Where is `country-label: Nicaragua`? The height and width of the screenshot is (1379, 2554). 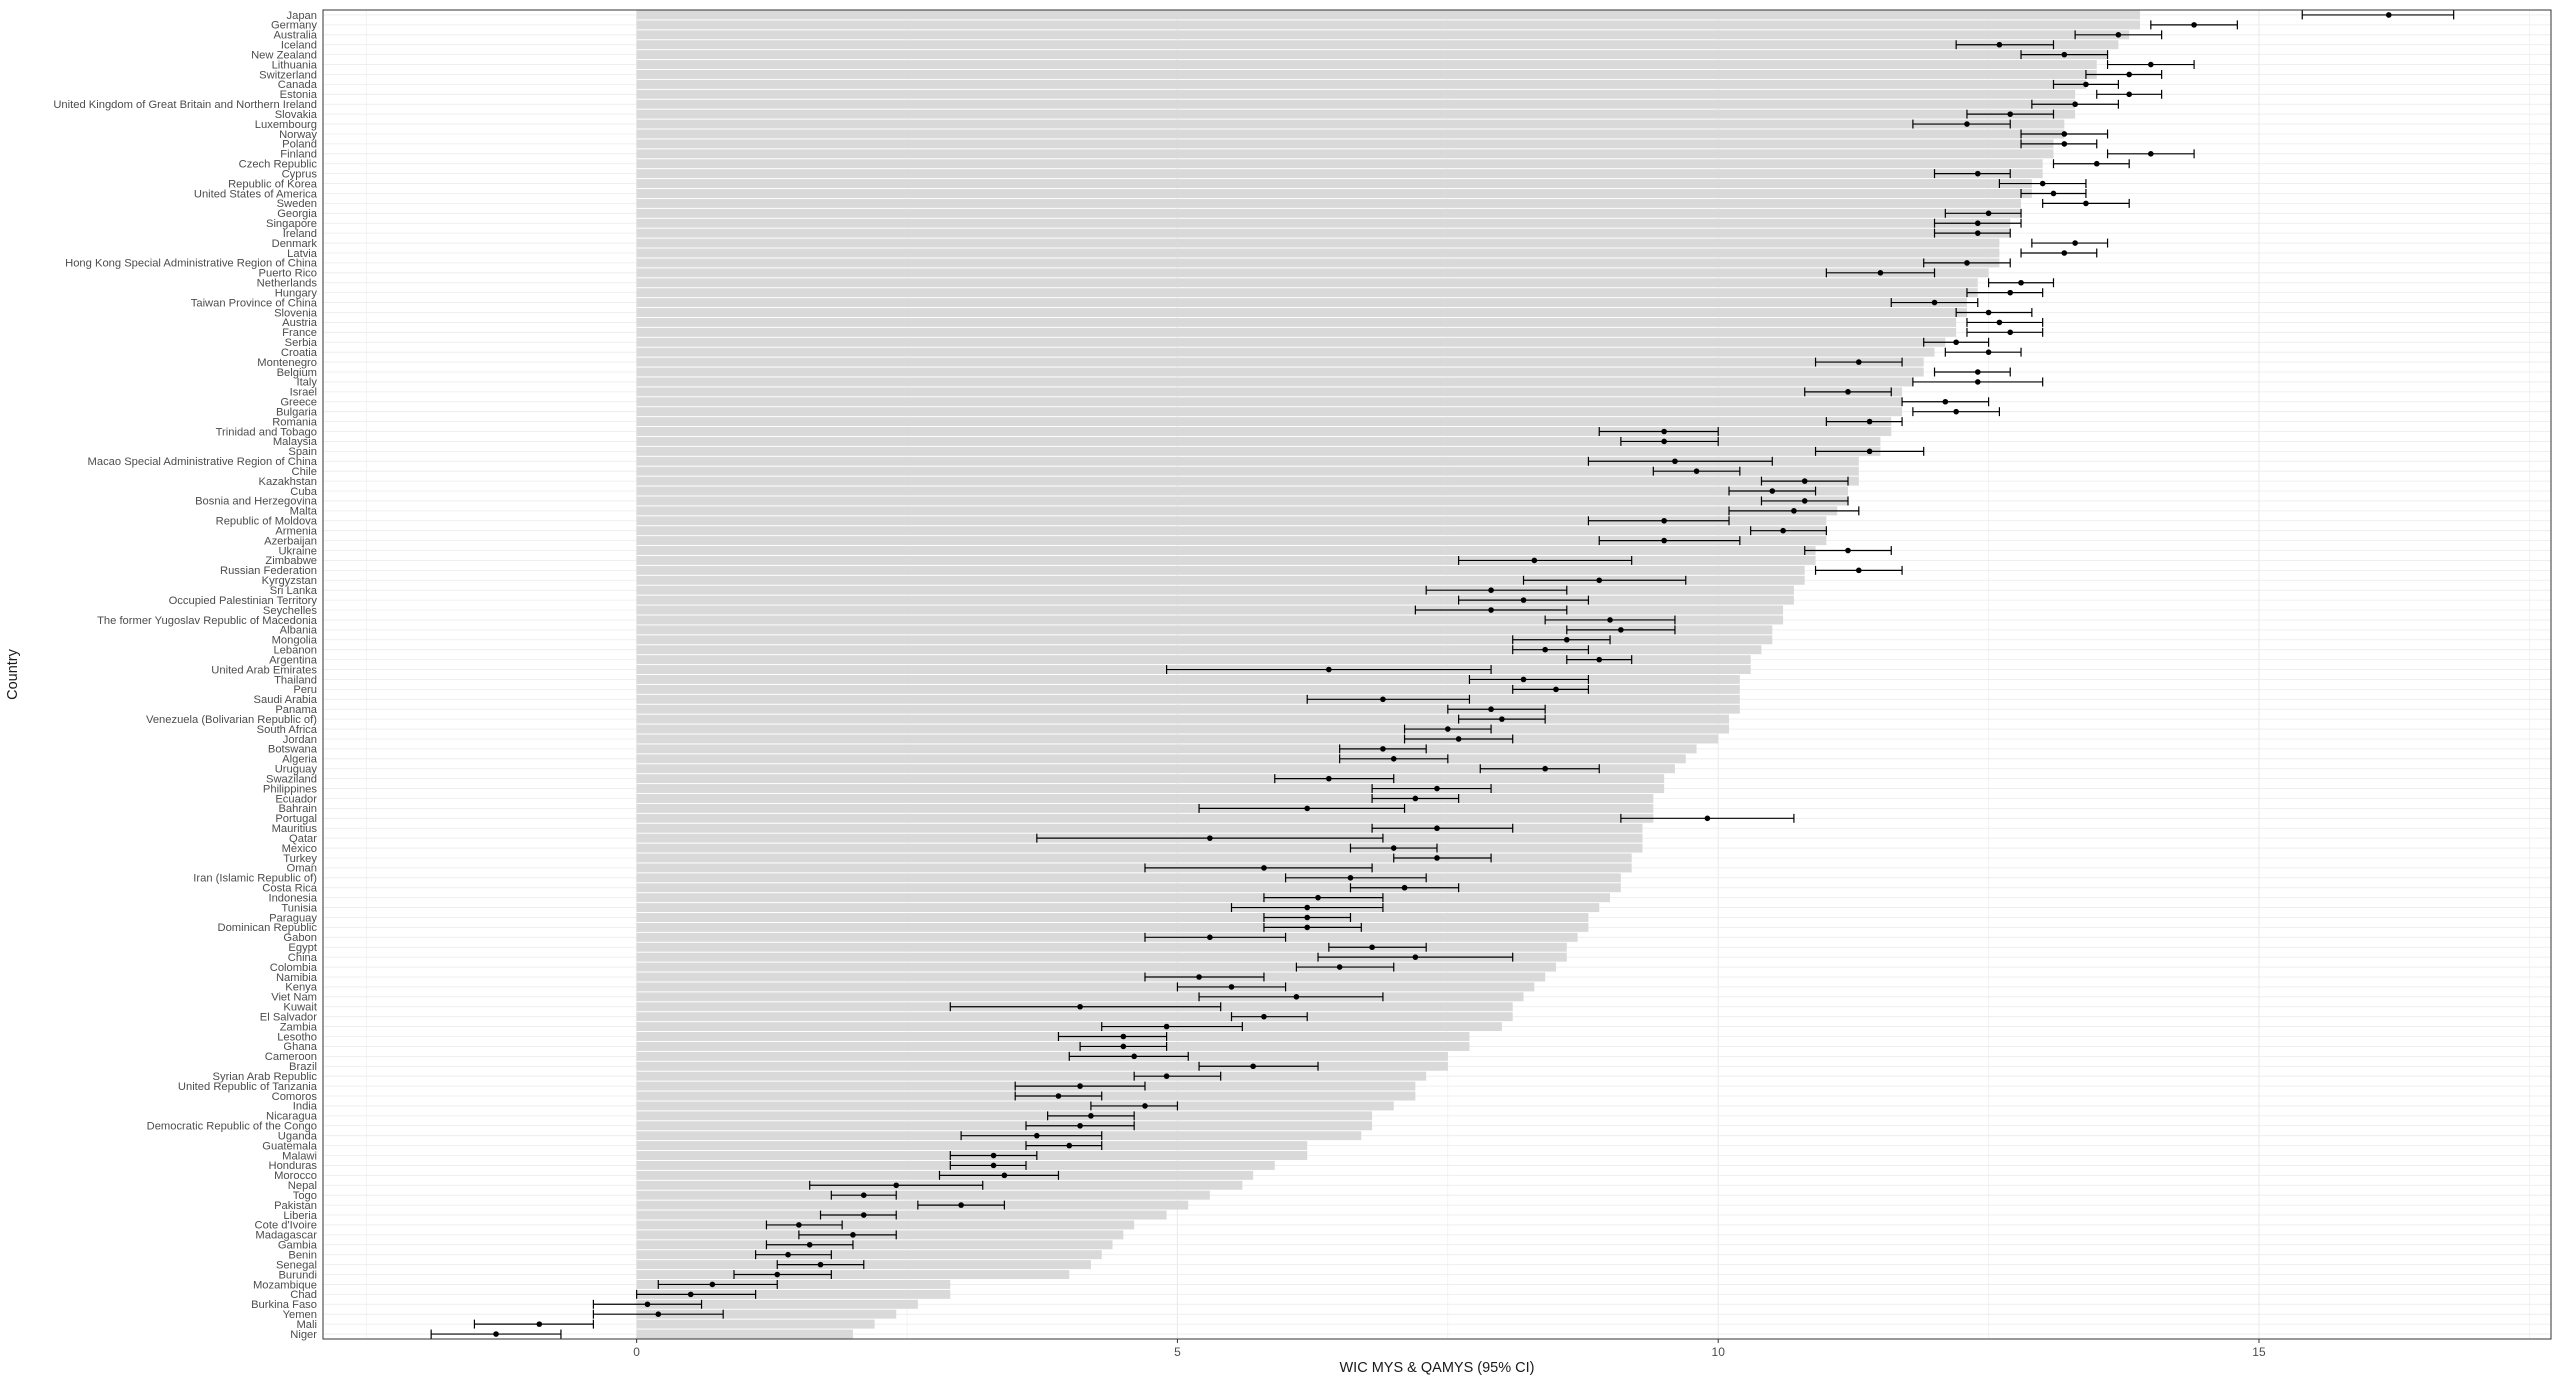 country-label: Nicaragua is located at coordinates (292, 1117).